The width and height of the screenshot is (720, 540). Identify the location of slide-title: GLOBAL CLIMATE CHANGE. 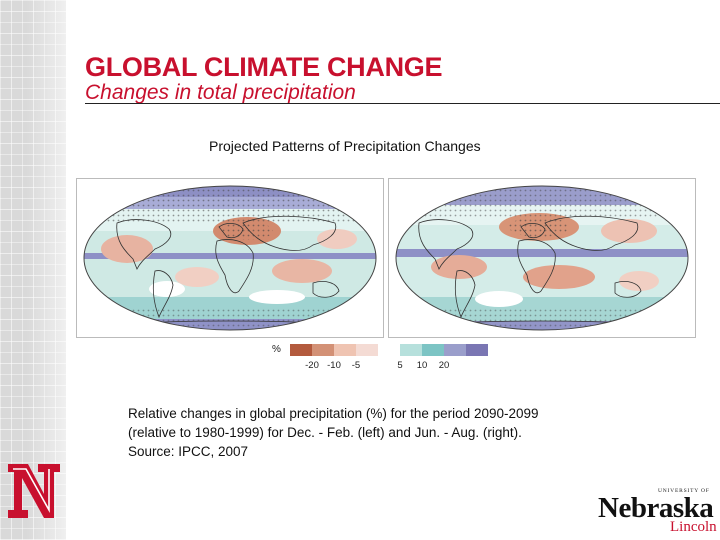
(264, 67).